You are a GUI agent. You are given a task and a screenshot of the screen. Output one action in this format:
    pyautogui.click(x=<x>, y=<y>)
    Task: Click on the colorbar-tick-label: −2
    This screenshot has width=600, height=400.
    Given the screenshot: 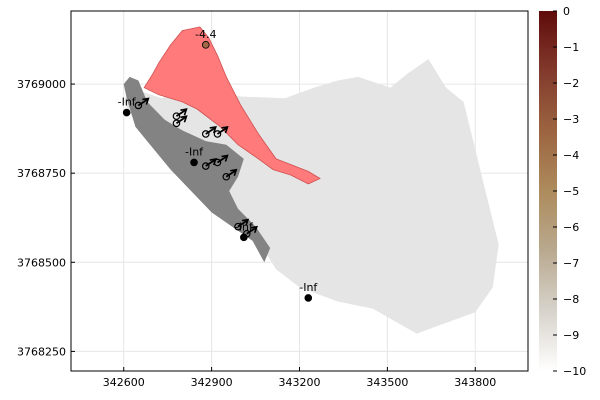 What is the action you would take?
    pyautogui.click(x=571, y=83)
    